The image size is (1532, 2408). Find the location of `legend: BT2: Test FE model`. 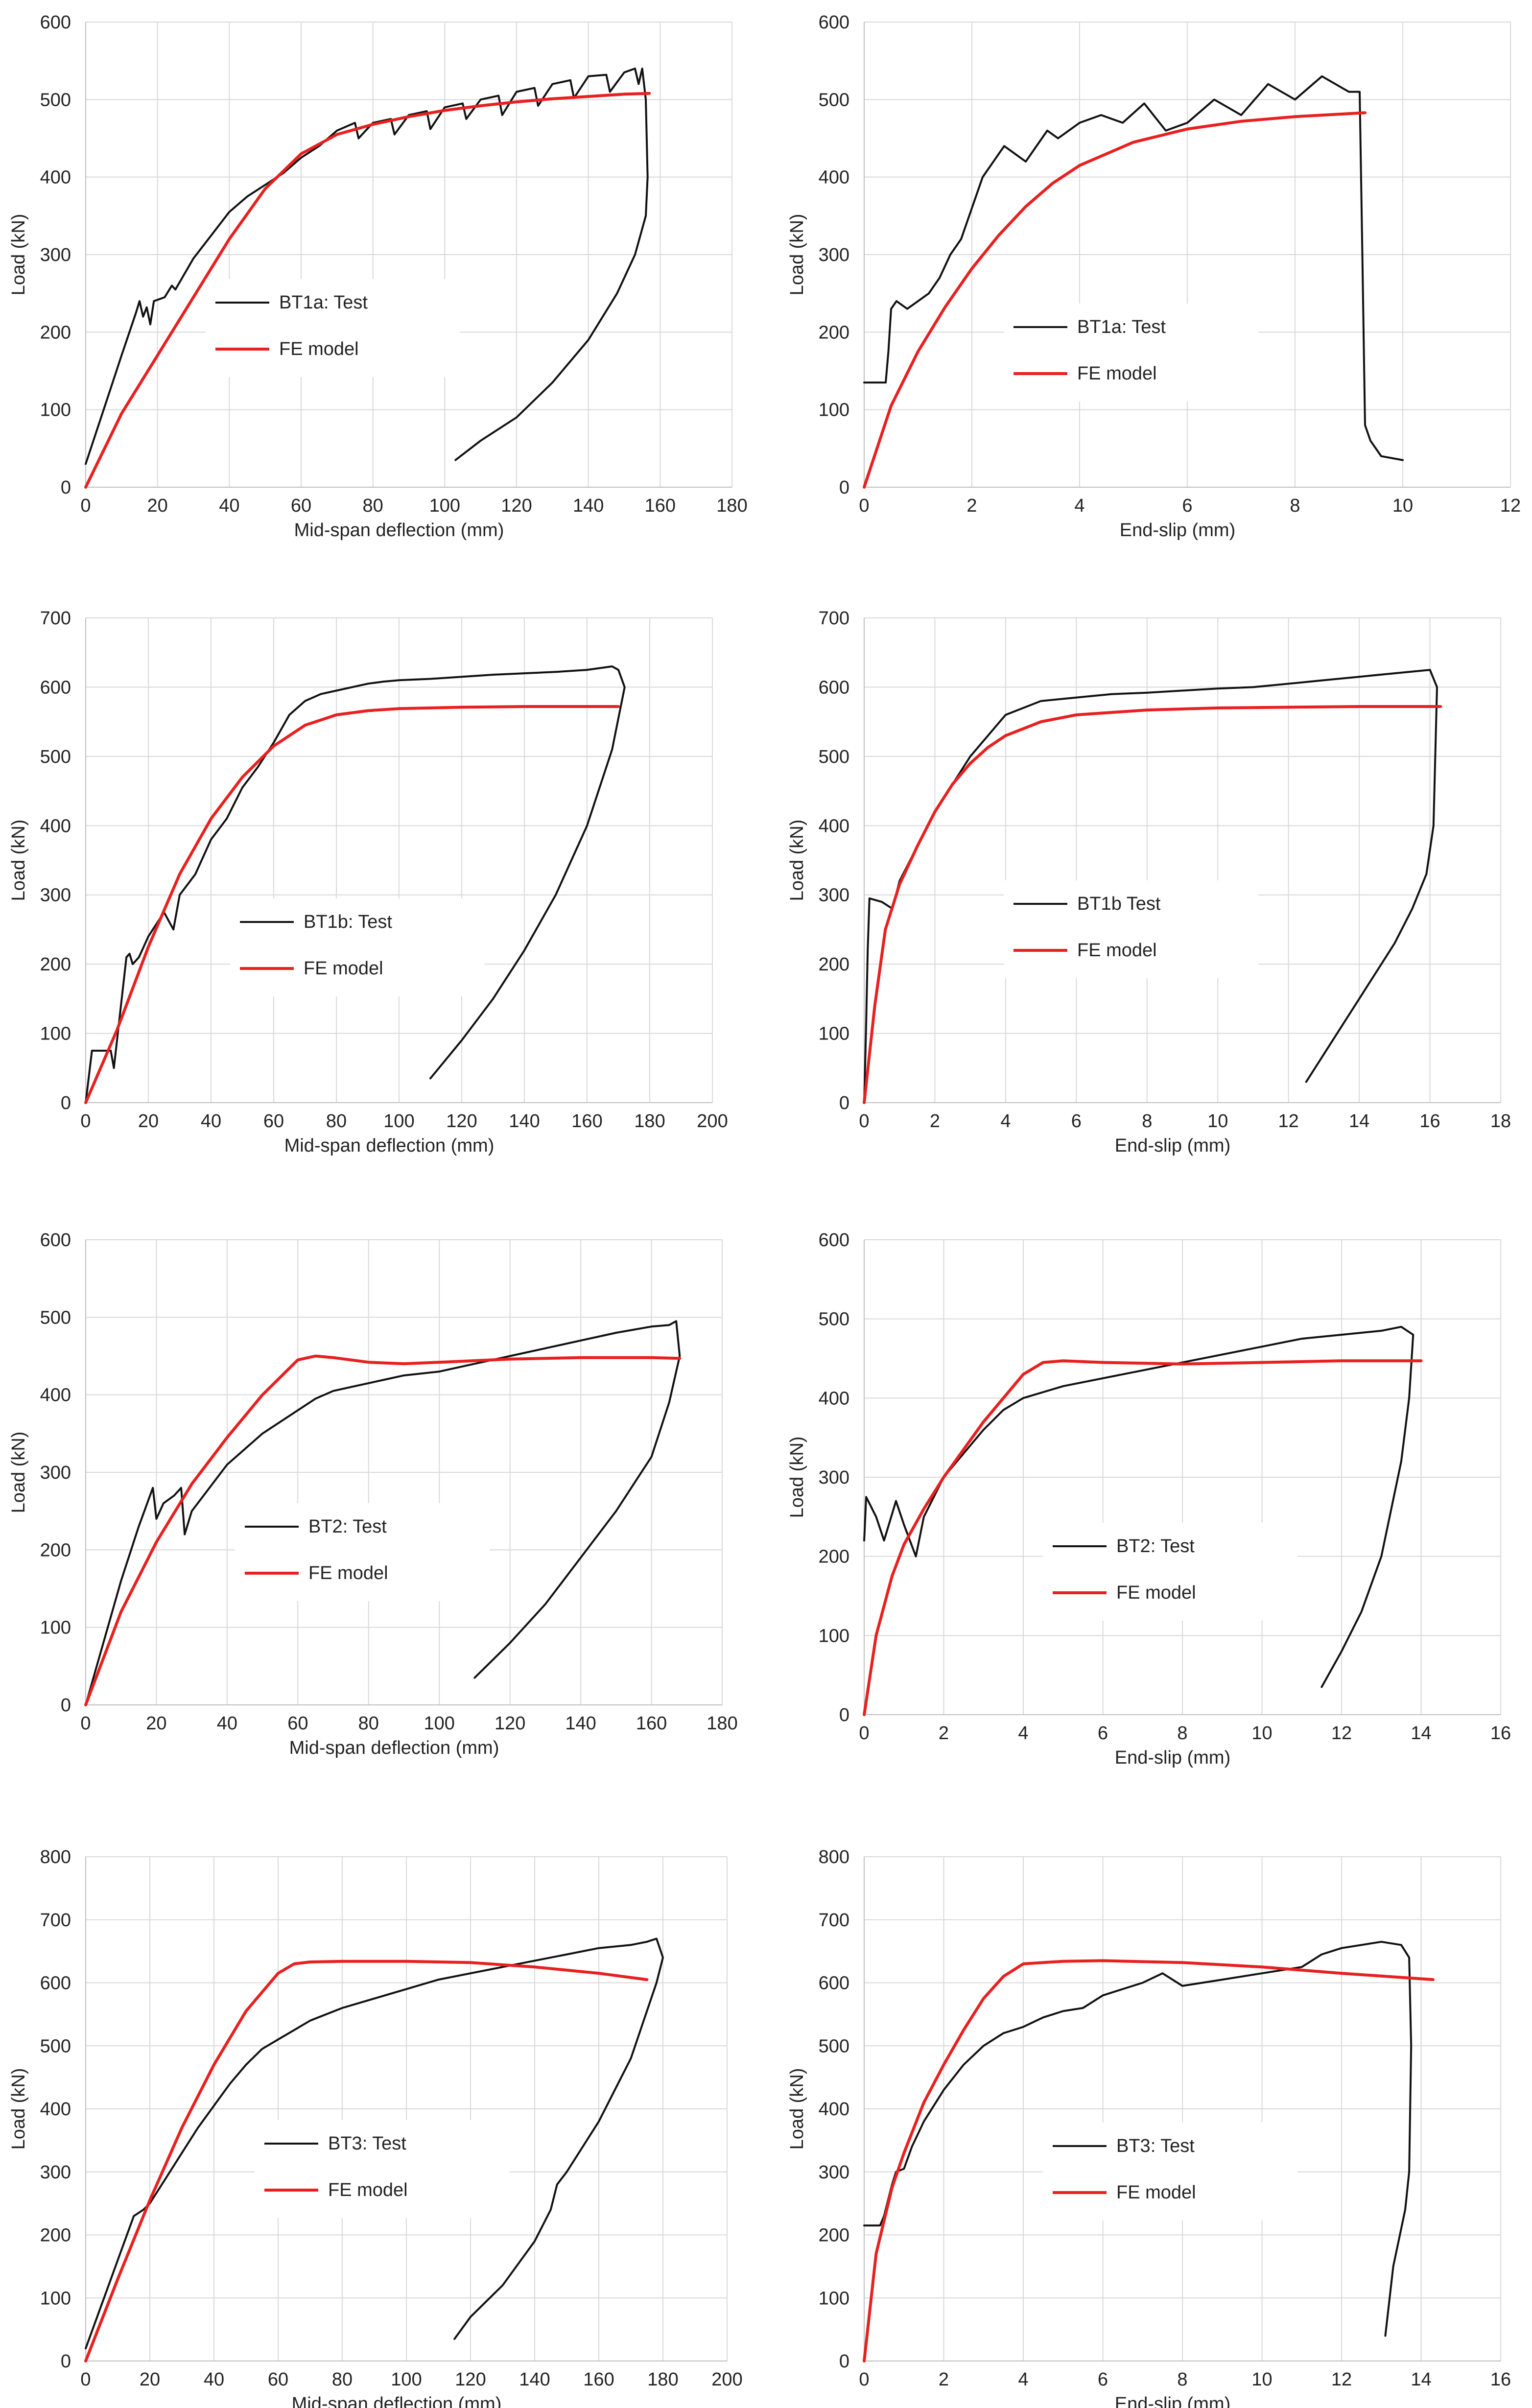

legend: BT2: Test FE model is located at coordinates (1170, 1572).